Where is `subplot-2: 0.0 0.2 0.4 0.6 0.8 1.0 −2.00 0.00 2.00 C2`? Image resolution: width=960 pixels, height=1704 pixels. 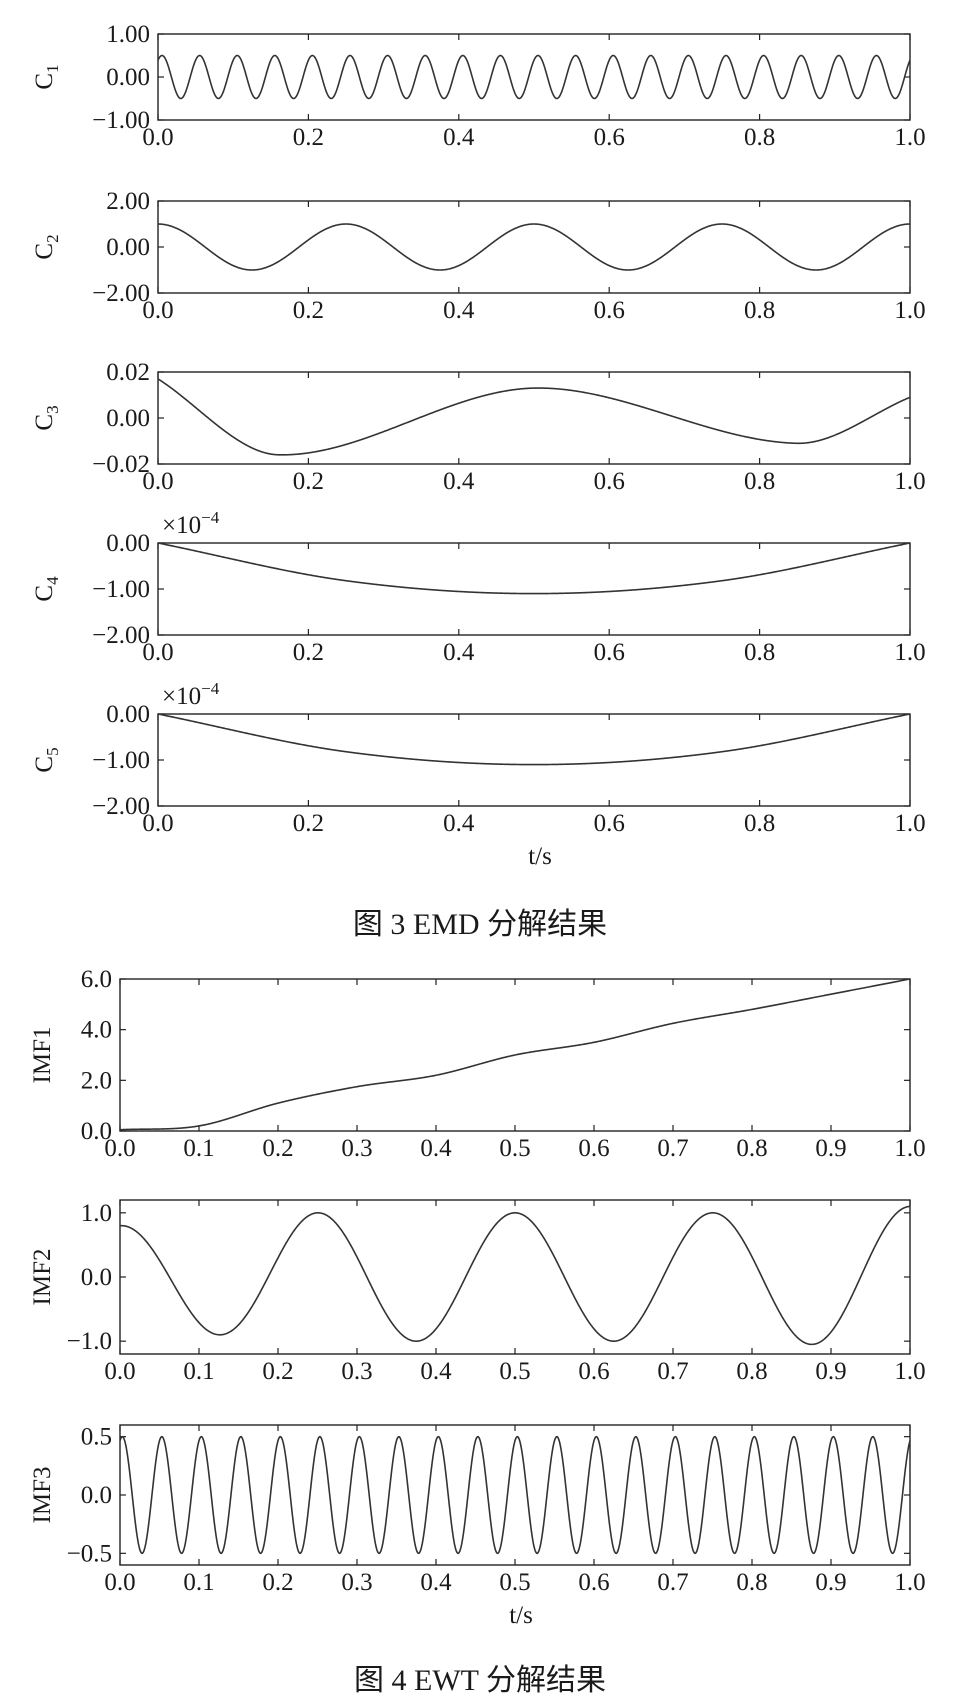
subplot-2: 0.0 0.2 0.4 0.6 0.8 1.0 −2.00 0.00 2.00 C2 is located at coordinates (478, 256).